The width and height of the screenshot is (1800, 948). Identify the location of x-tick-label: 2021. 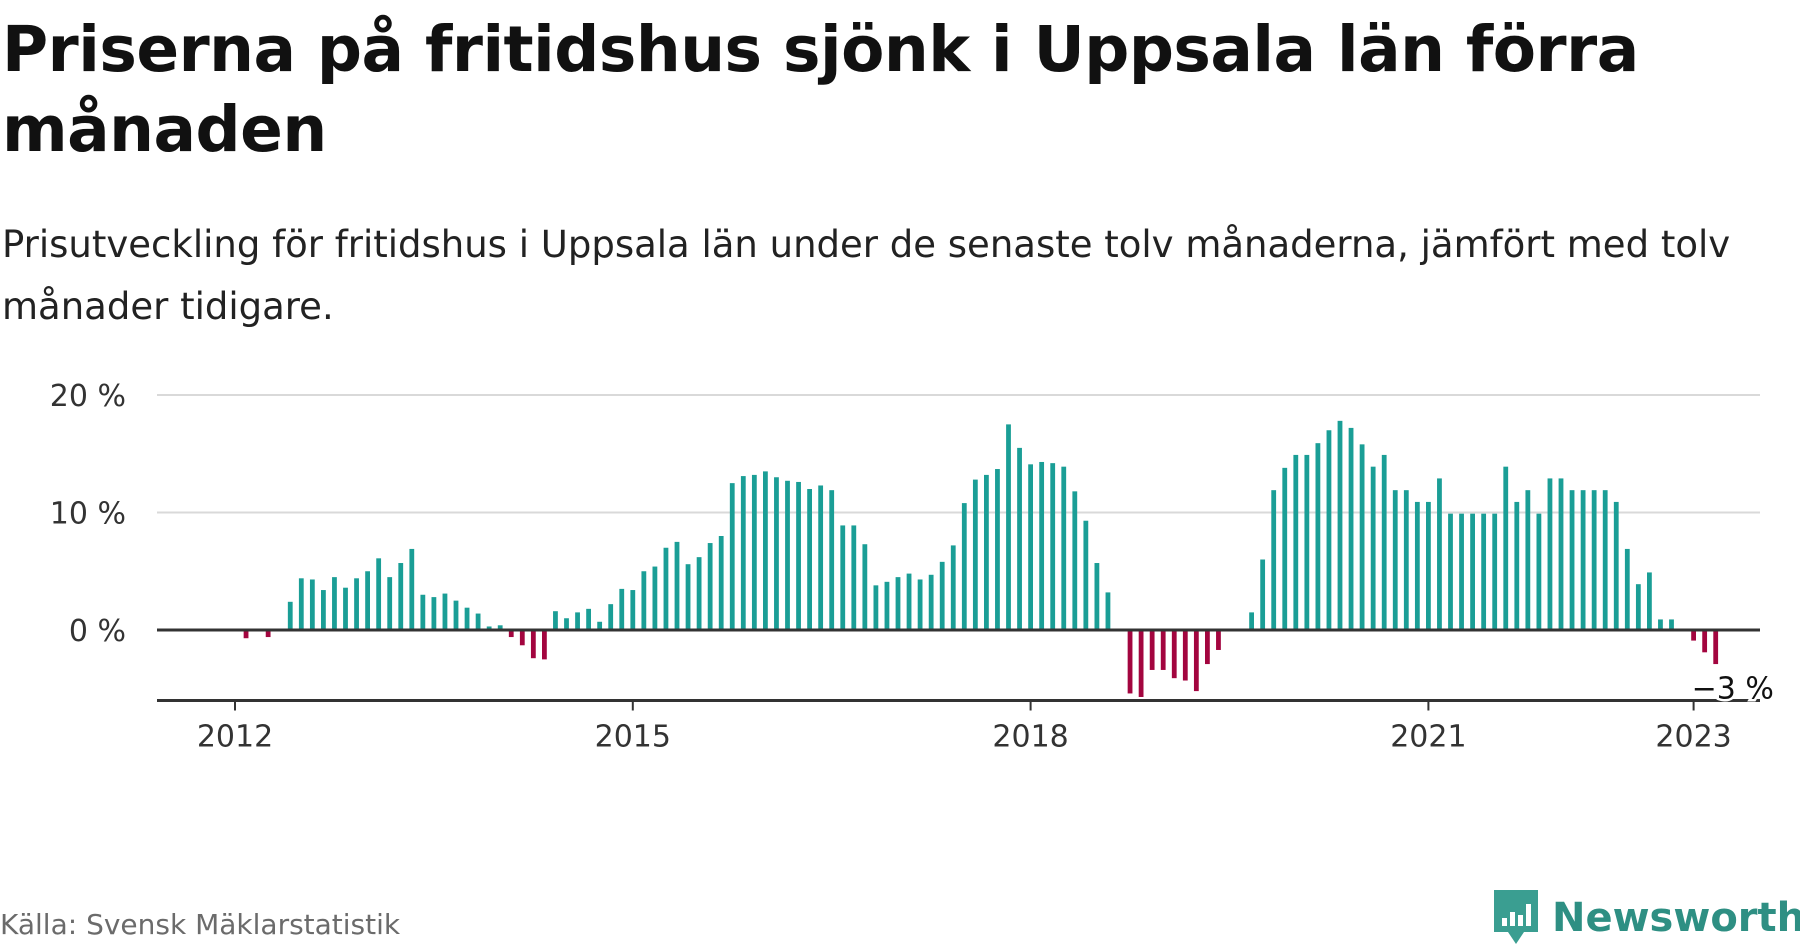
(1428, 737).